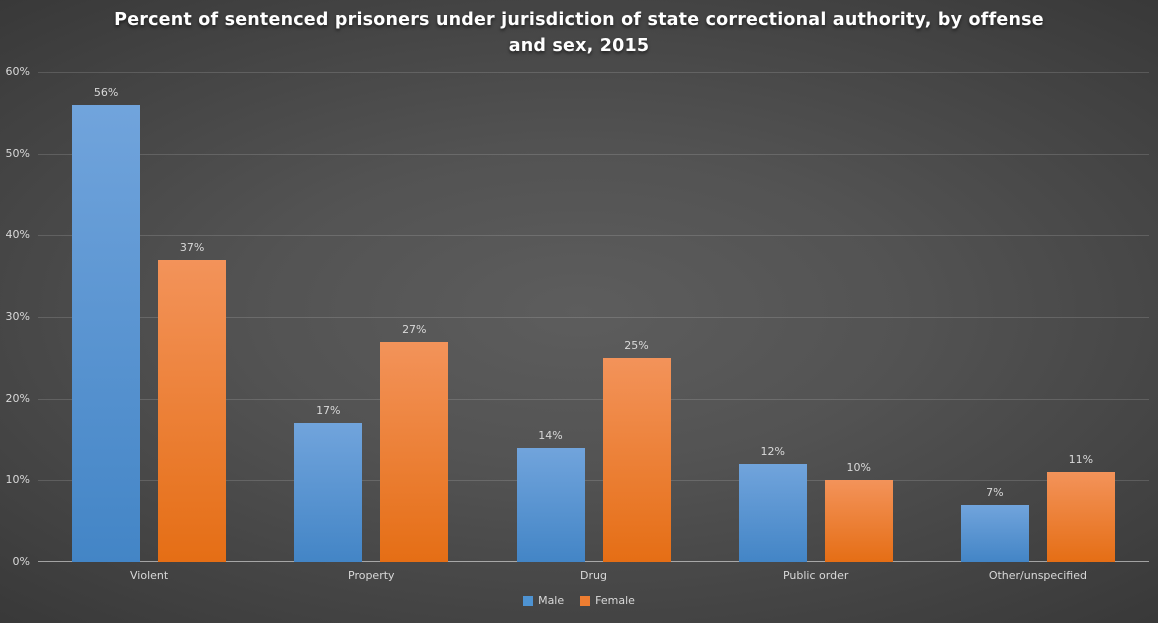  Describe the element at coordinates (995, 492) in the screenshot. I see `bar-value-label-male-other-unspecified: 7%` at that location.